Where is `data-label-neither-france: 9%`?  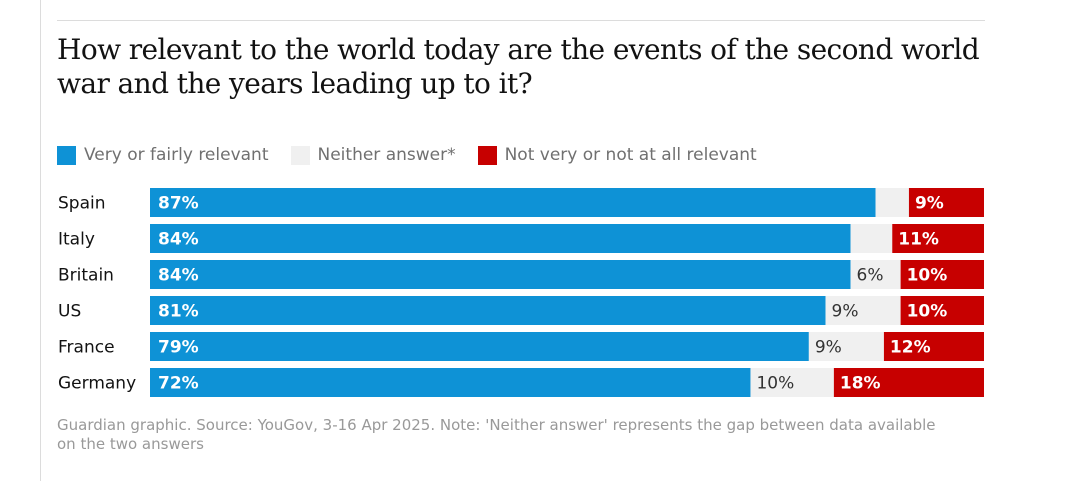 data-label-neither-france: 9% is located at coordinates (828, 348).